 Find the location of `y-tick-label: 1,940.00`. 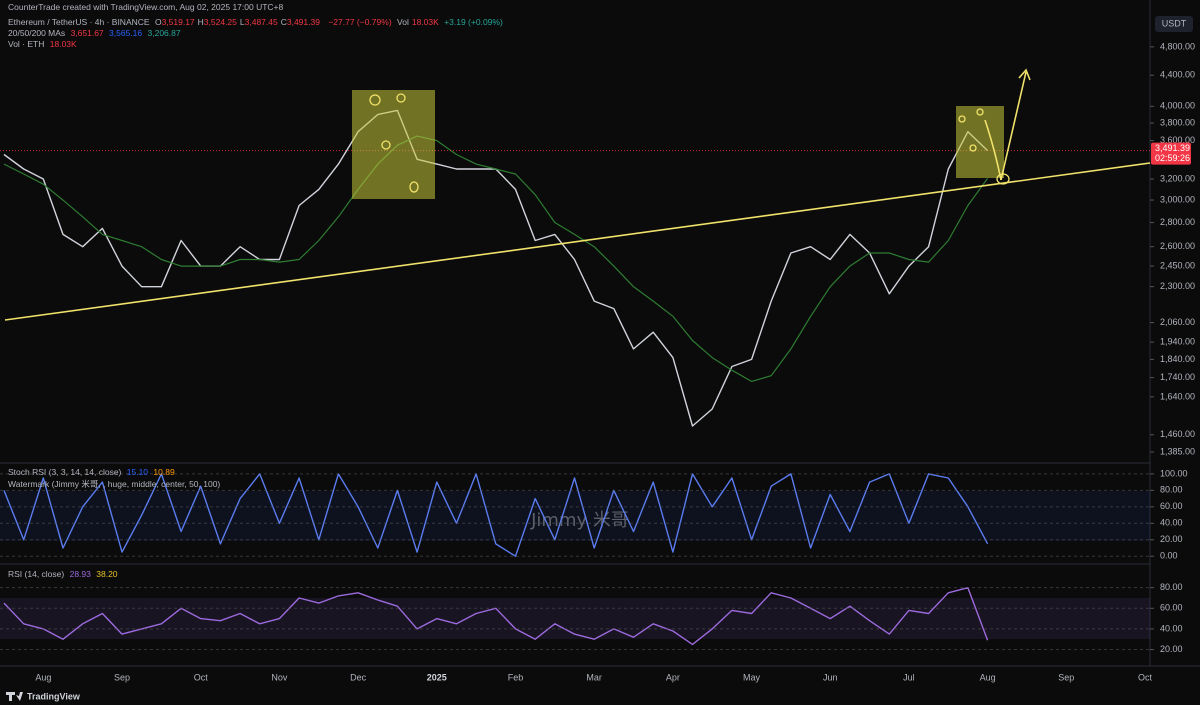

y-tick-label: 1,940.00 is located at coordinates (1177, 342).